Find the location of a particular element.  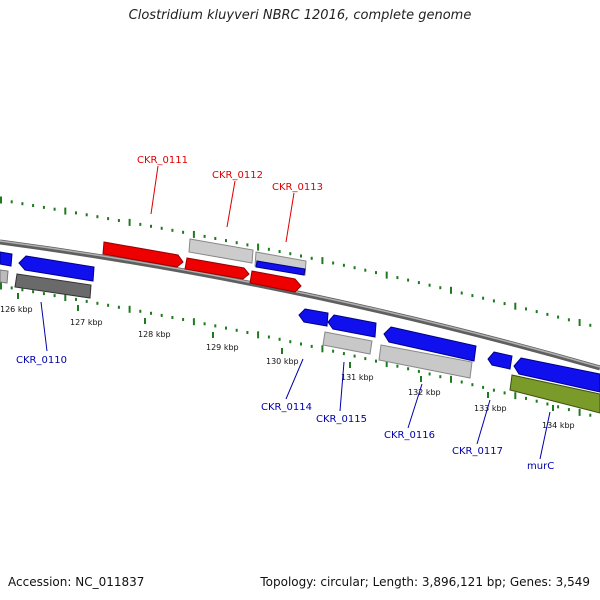

feature-left-blue is located at coordinates (6, 259).